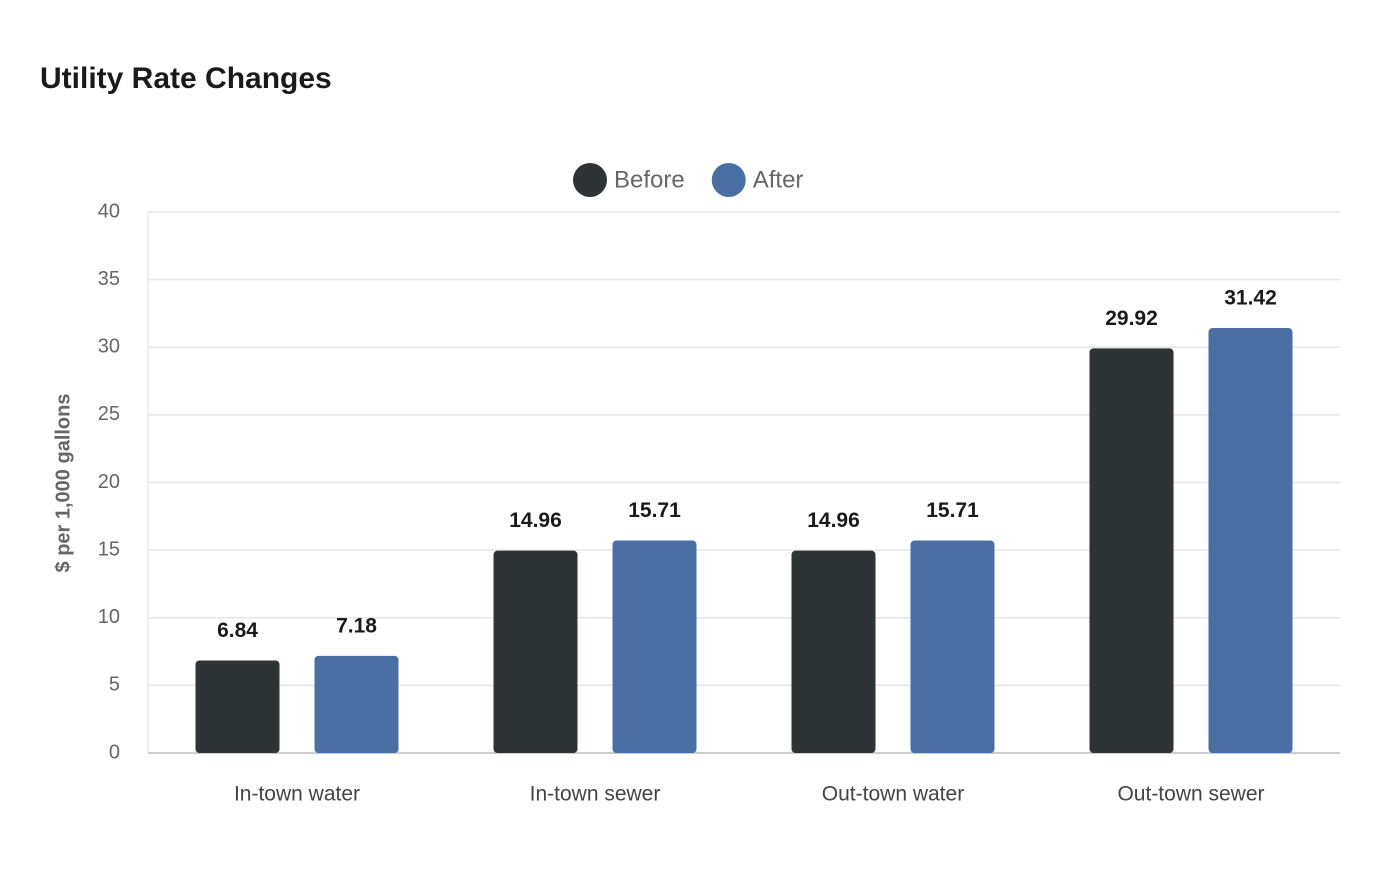 The height and width of the screenshot is (880, 1400). Describe the element at coordinates (893, 794) in the screenshot. I see `x-tick-label: Out-town water` at that location.